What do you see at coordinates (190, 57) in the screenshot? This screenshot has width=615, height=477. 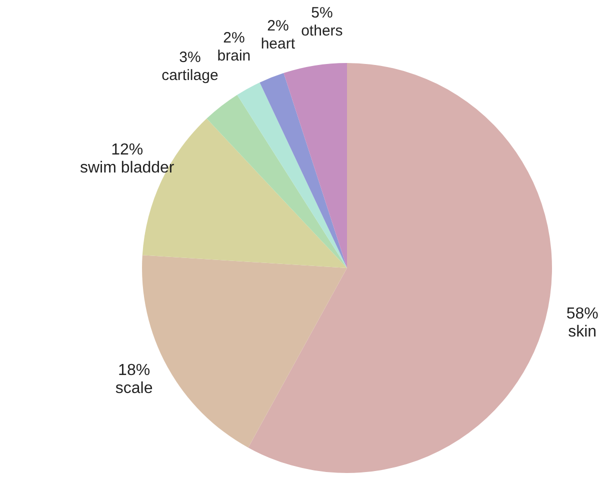 I see `data-label: 3%` at bounding box center [190, 57].